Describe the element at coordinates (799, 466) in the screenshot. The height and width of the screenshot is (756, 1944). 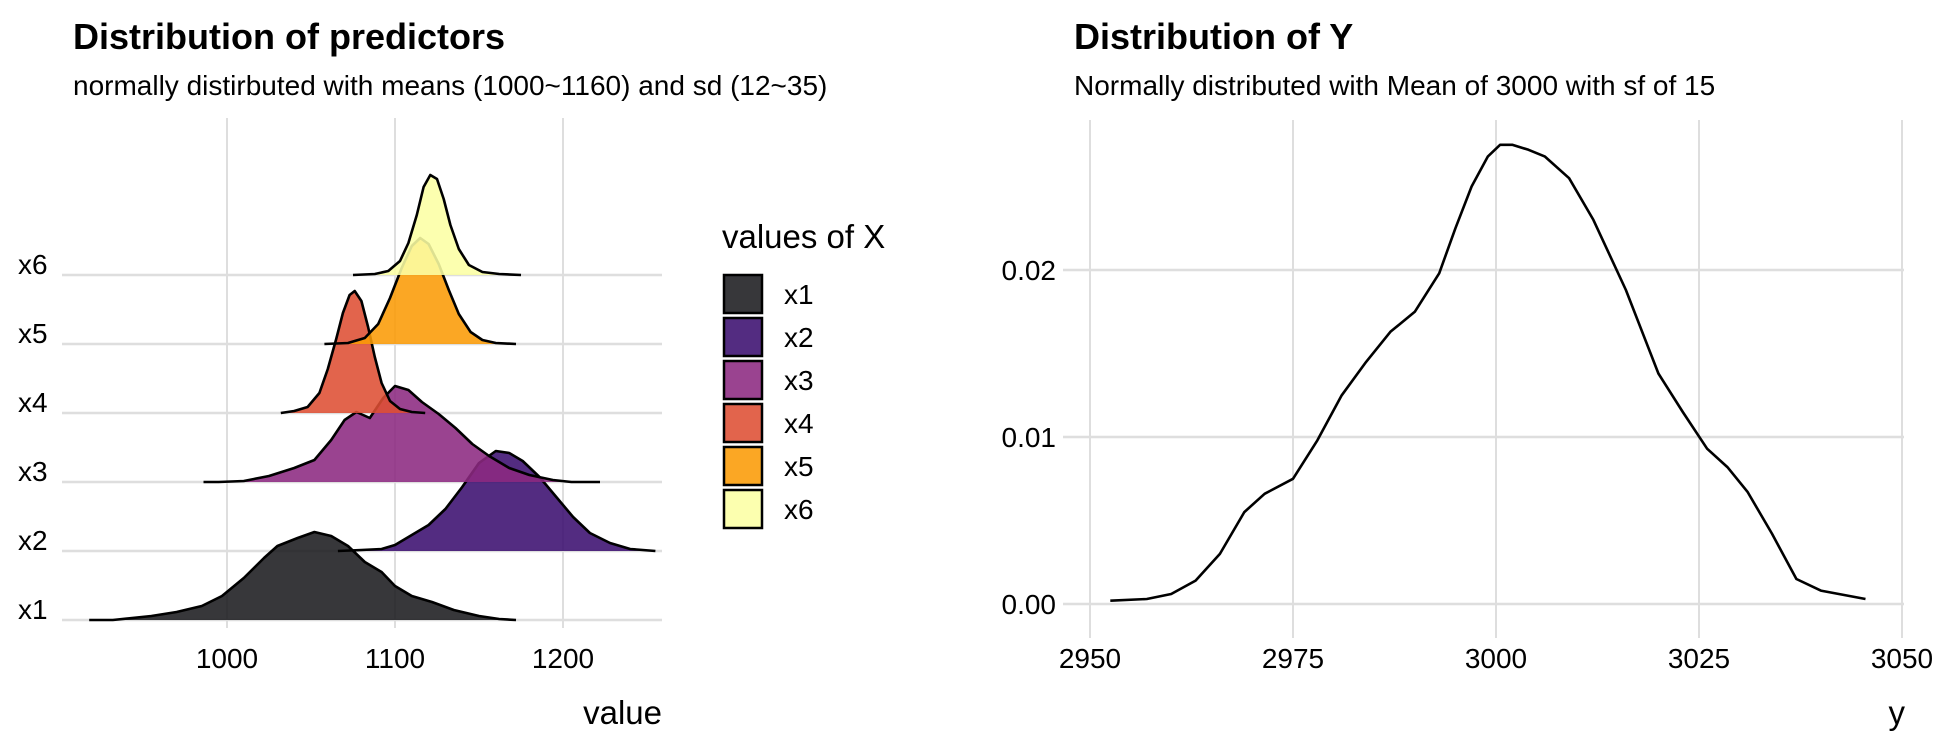
I see `legend-label-x5: x5` at that location.